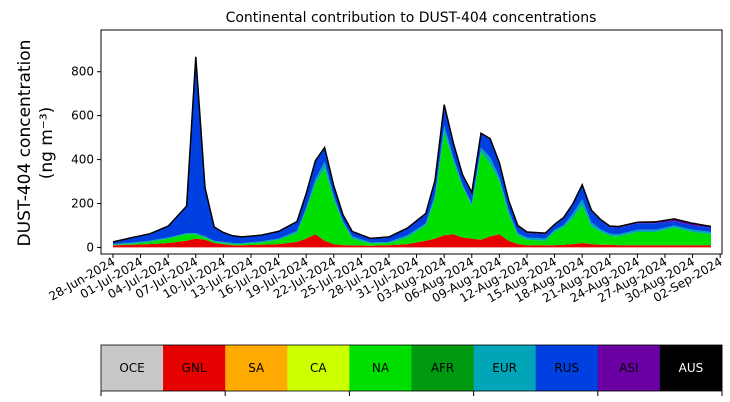 Image resolution: width=730 pixels, height=402 pixels. What do you see at coordinates (36, 143) in the screenshot?
I see `y-axis-label: DUST-404 concentration (ng m⁻³)` at bounding box center [36, 143].